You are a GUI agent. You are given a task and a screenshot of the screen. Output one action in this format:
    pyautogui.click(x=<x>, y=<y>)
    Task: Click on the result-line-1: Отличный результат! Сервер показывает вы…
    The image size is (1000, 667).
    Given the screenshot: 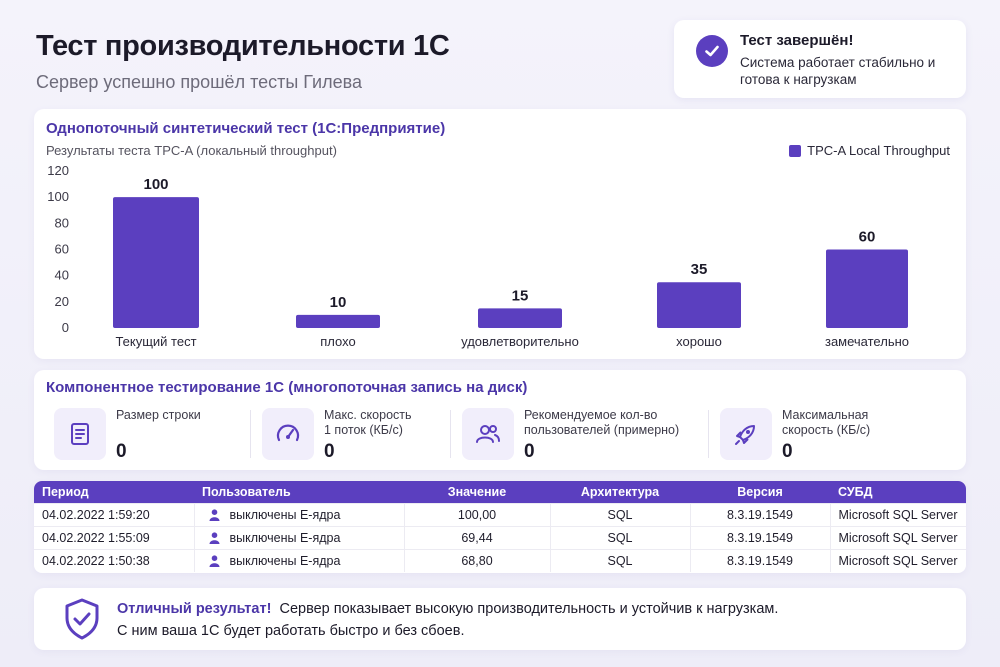 What is the action you would take?
    pyautogui.click(x=448, y=609)
    